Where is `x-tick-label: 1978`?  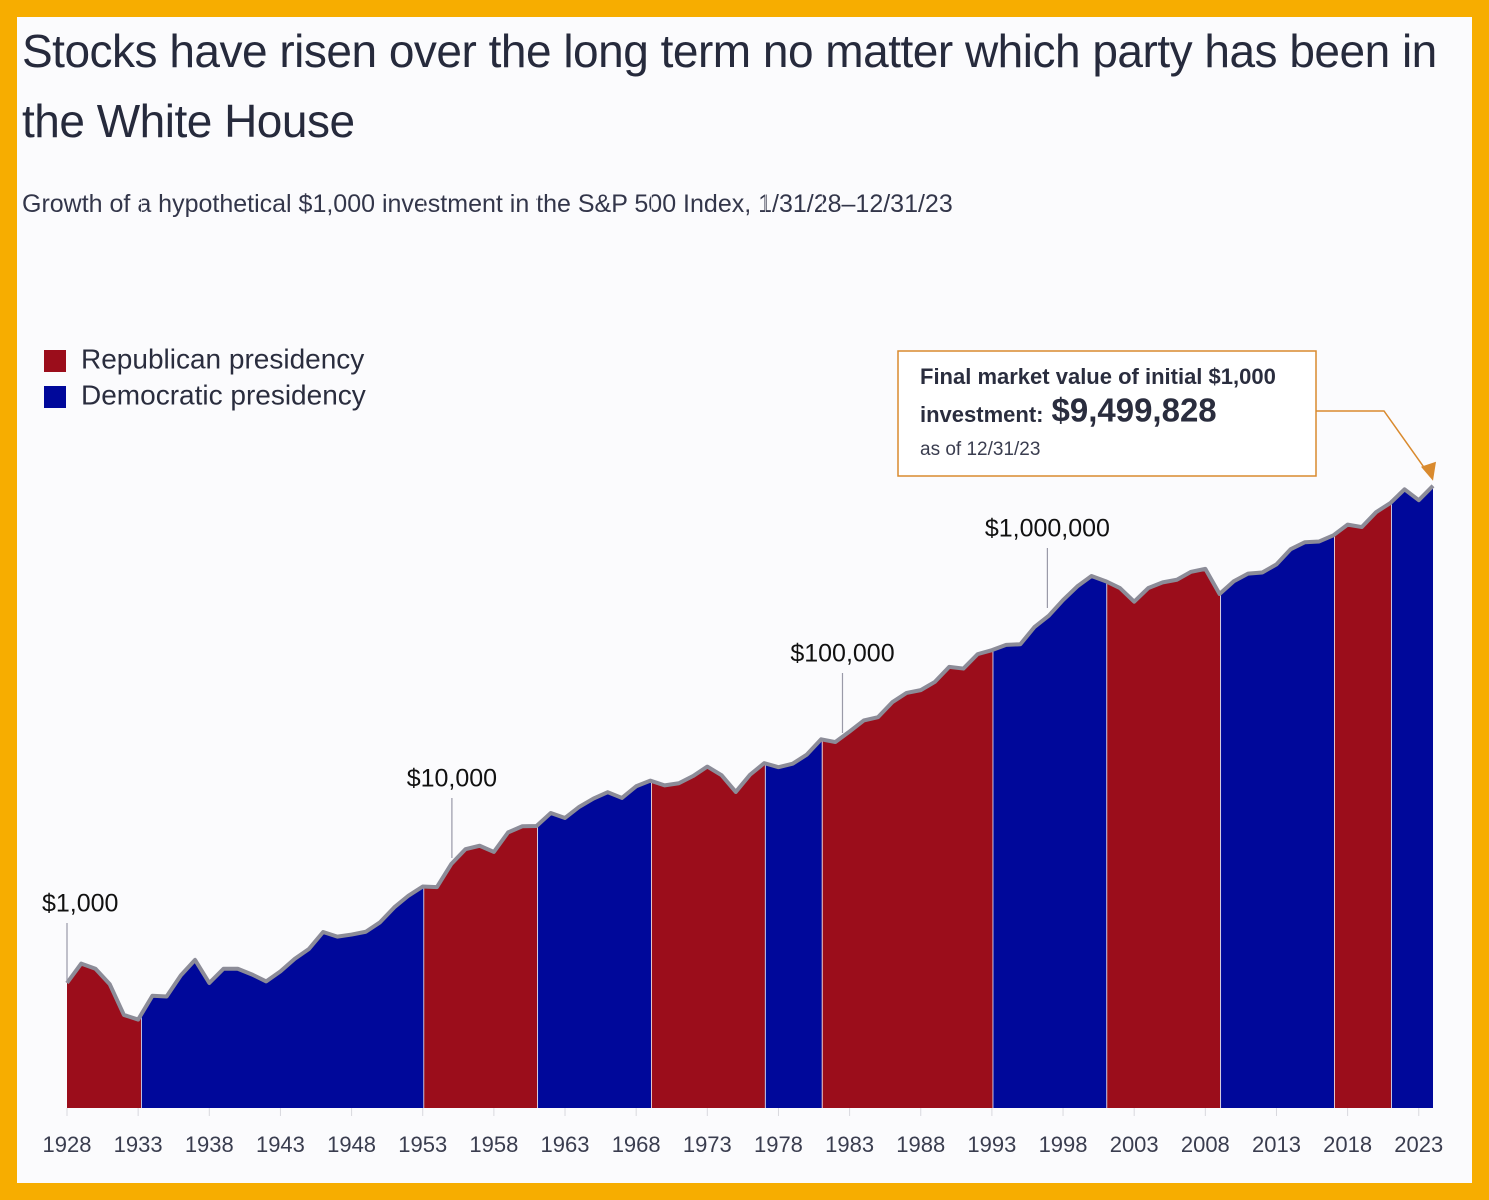
x-tick-label: 1978 is located at coordinates (778, 1144).